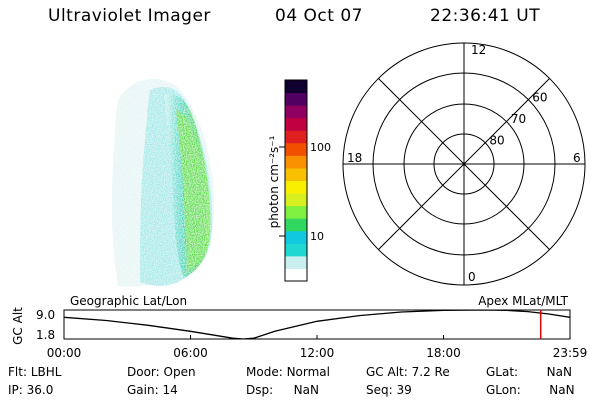  Describe the element at coordinates (404, 390) in the screenshot. I see `seq-value: 39` at that location.